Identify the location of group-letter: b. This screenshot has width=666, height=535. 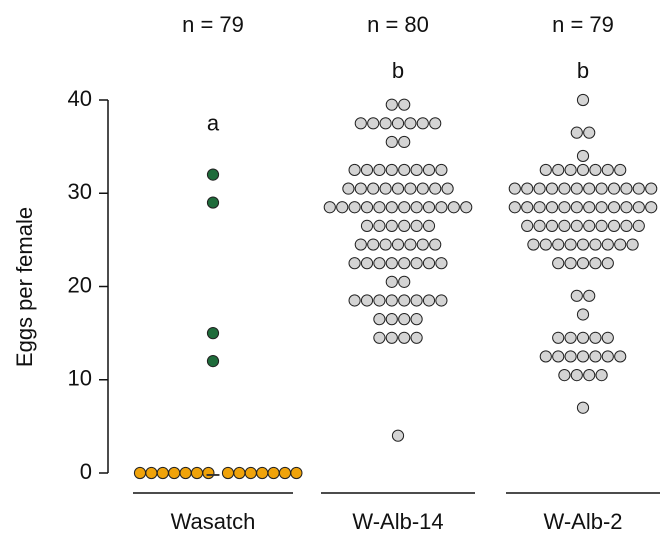
(583, 70).